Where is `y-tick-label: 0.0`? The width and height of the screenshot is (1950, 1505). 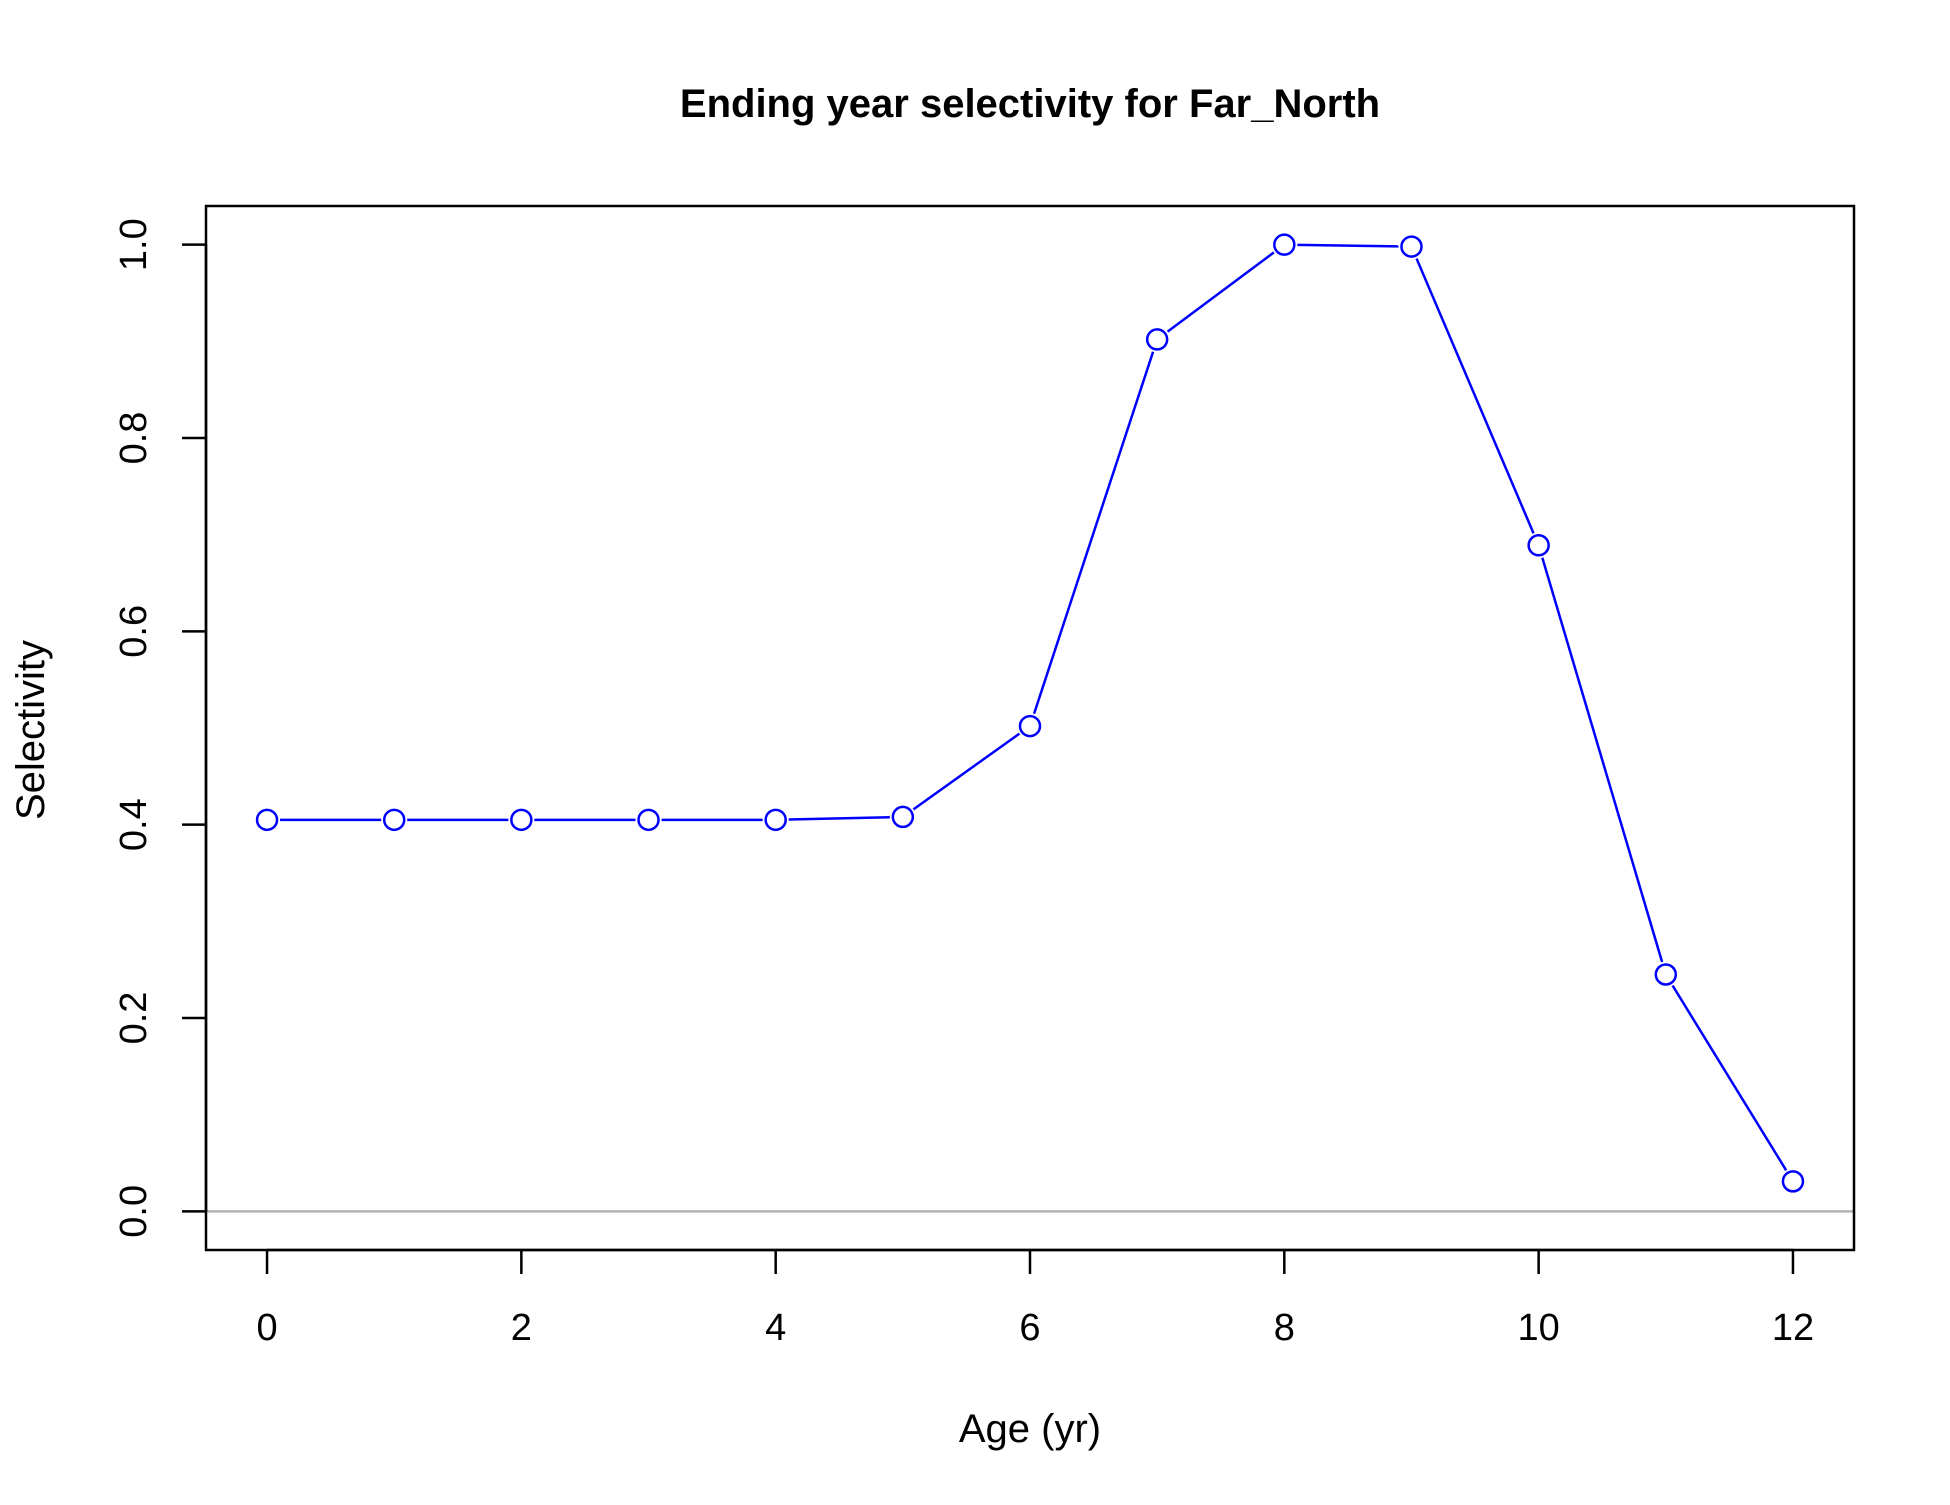
y-tick-label: 0.0 is located at coordinates (134, 1211).